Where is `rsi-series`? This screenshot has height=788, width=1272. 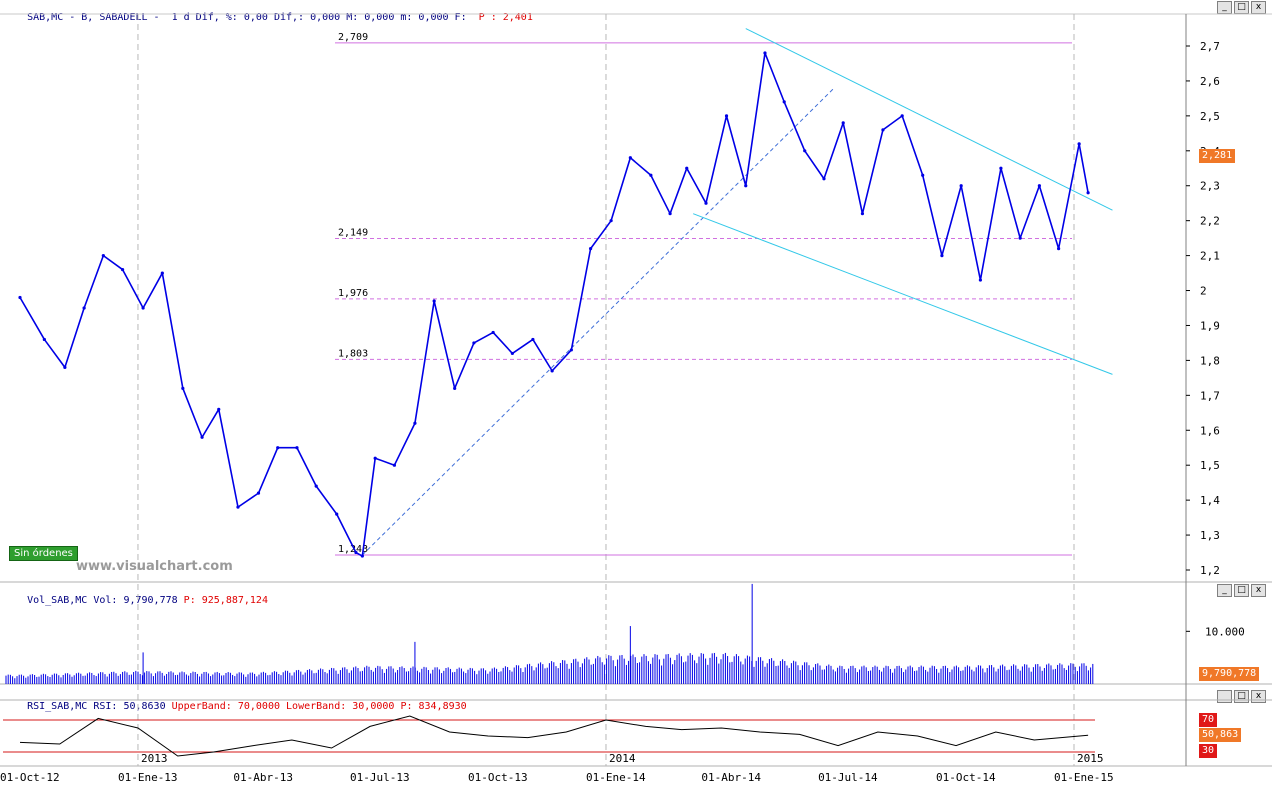
rsi-series is located at coordinates (549, 736).